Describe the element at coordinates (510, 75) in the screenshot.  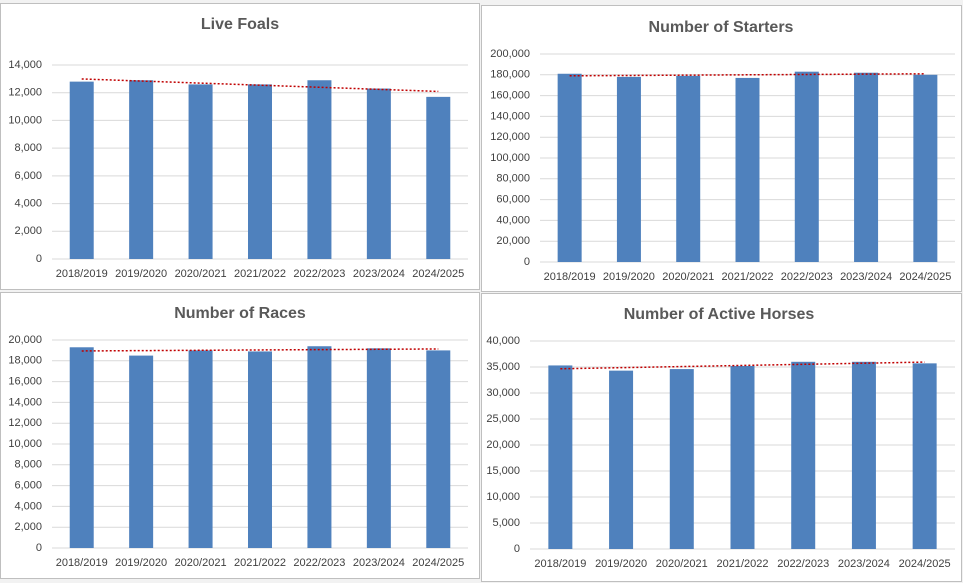
I see `y-tick-label: 180,000` at that location.